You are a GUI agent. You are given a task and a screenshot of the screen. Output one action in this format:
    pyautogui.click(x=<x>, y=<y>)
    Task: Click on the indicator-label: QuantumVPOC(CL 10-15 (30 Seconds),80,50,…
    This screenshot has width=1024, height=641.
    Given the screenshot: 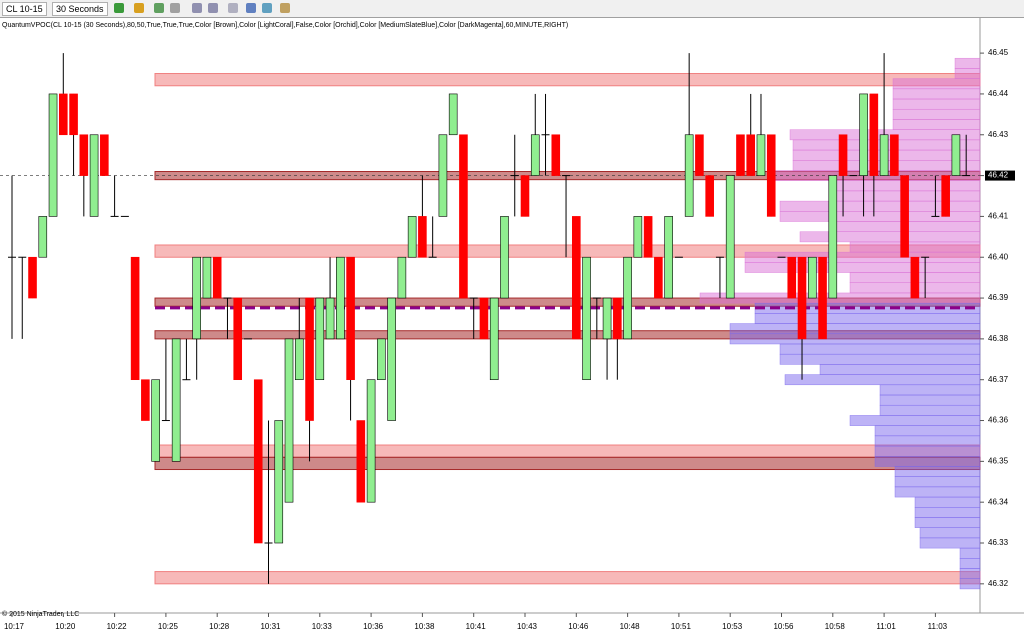 What is the action you would take?
    pyautogui.click(x=285, y=25)
    